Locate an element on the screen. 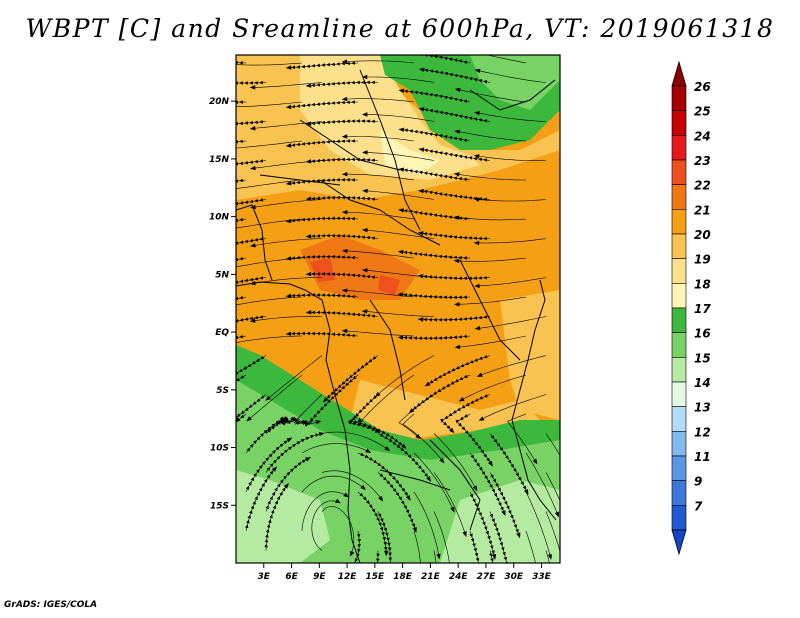  lat-tick-label: 20N is located at coordinates (219, 102).